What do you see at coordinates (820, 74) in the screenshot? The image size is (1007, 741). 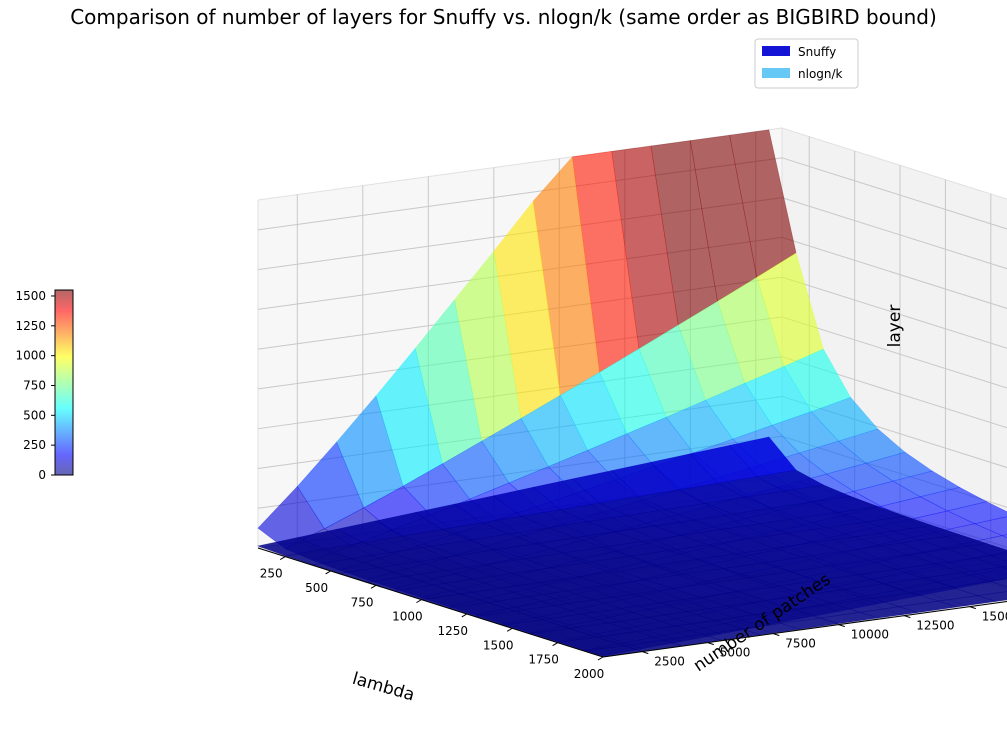 I see `legend-label-nlogn: nlogn/k` at bounding box center [820, 74].